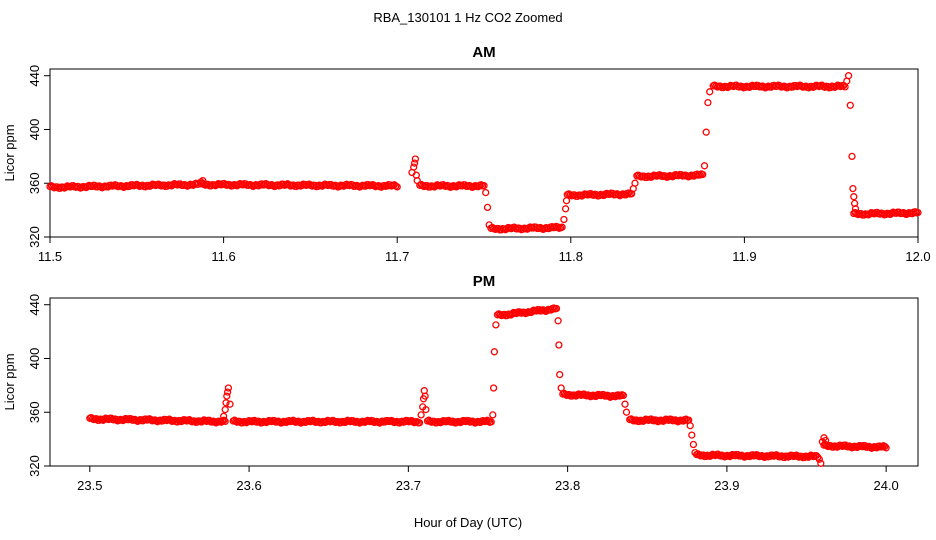  I want to click on panel-title: AM, so click(483, 52).